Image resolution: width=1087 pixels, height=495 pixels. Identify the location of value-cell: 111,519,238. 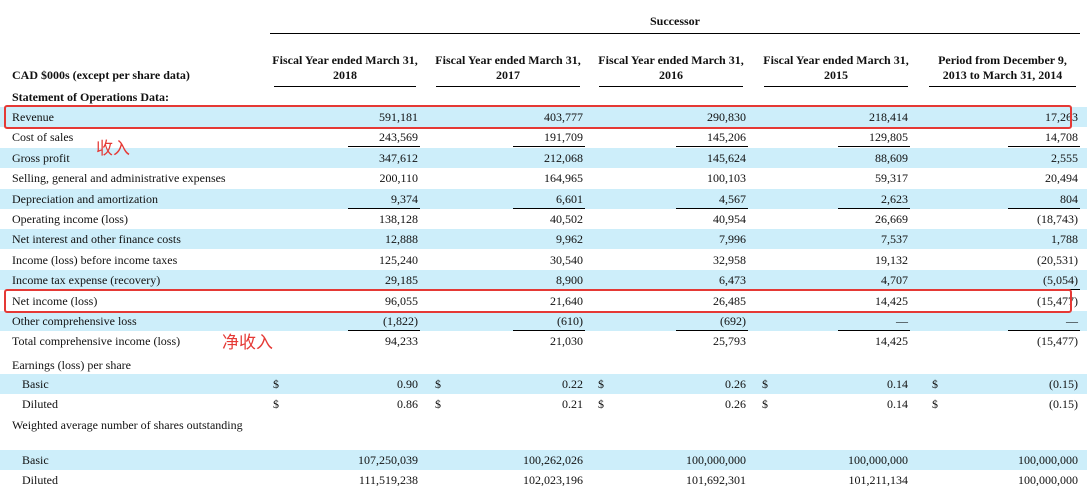
(388, 480).